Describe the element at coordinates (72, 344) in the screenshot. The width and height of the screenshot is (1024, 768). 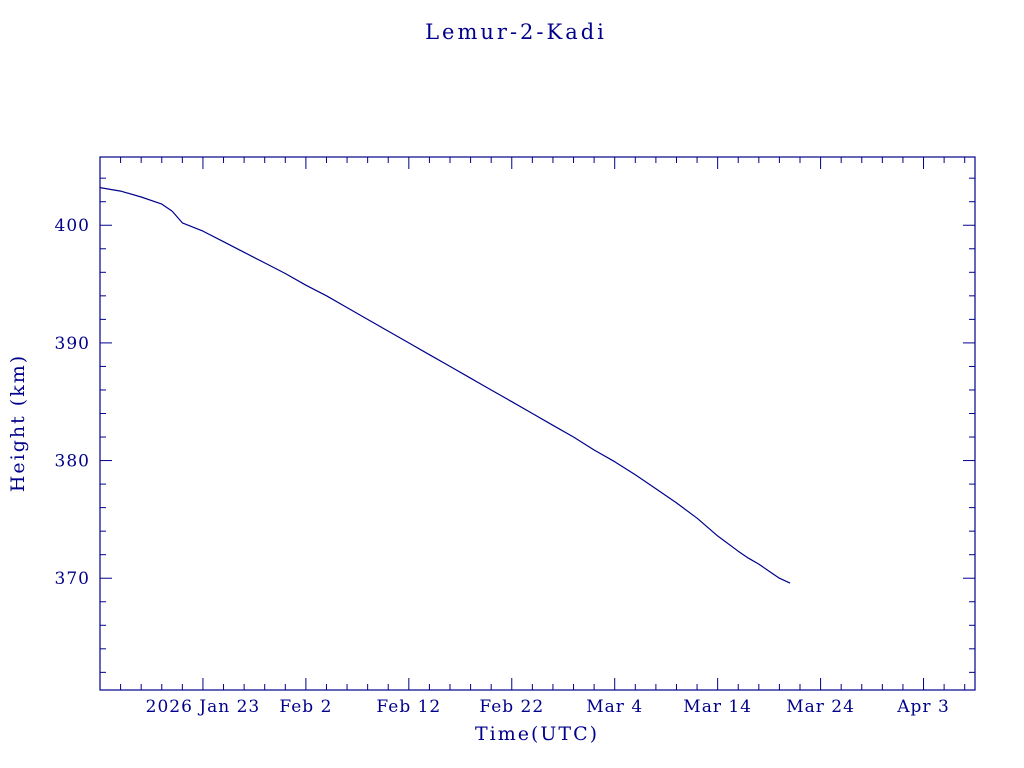
I see `y-tick-label: 390` at that location.